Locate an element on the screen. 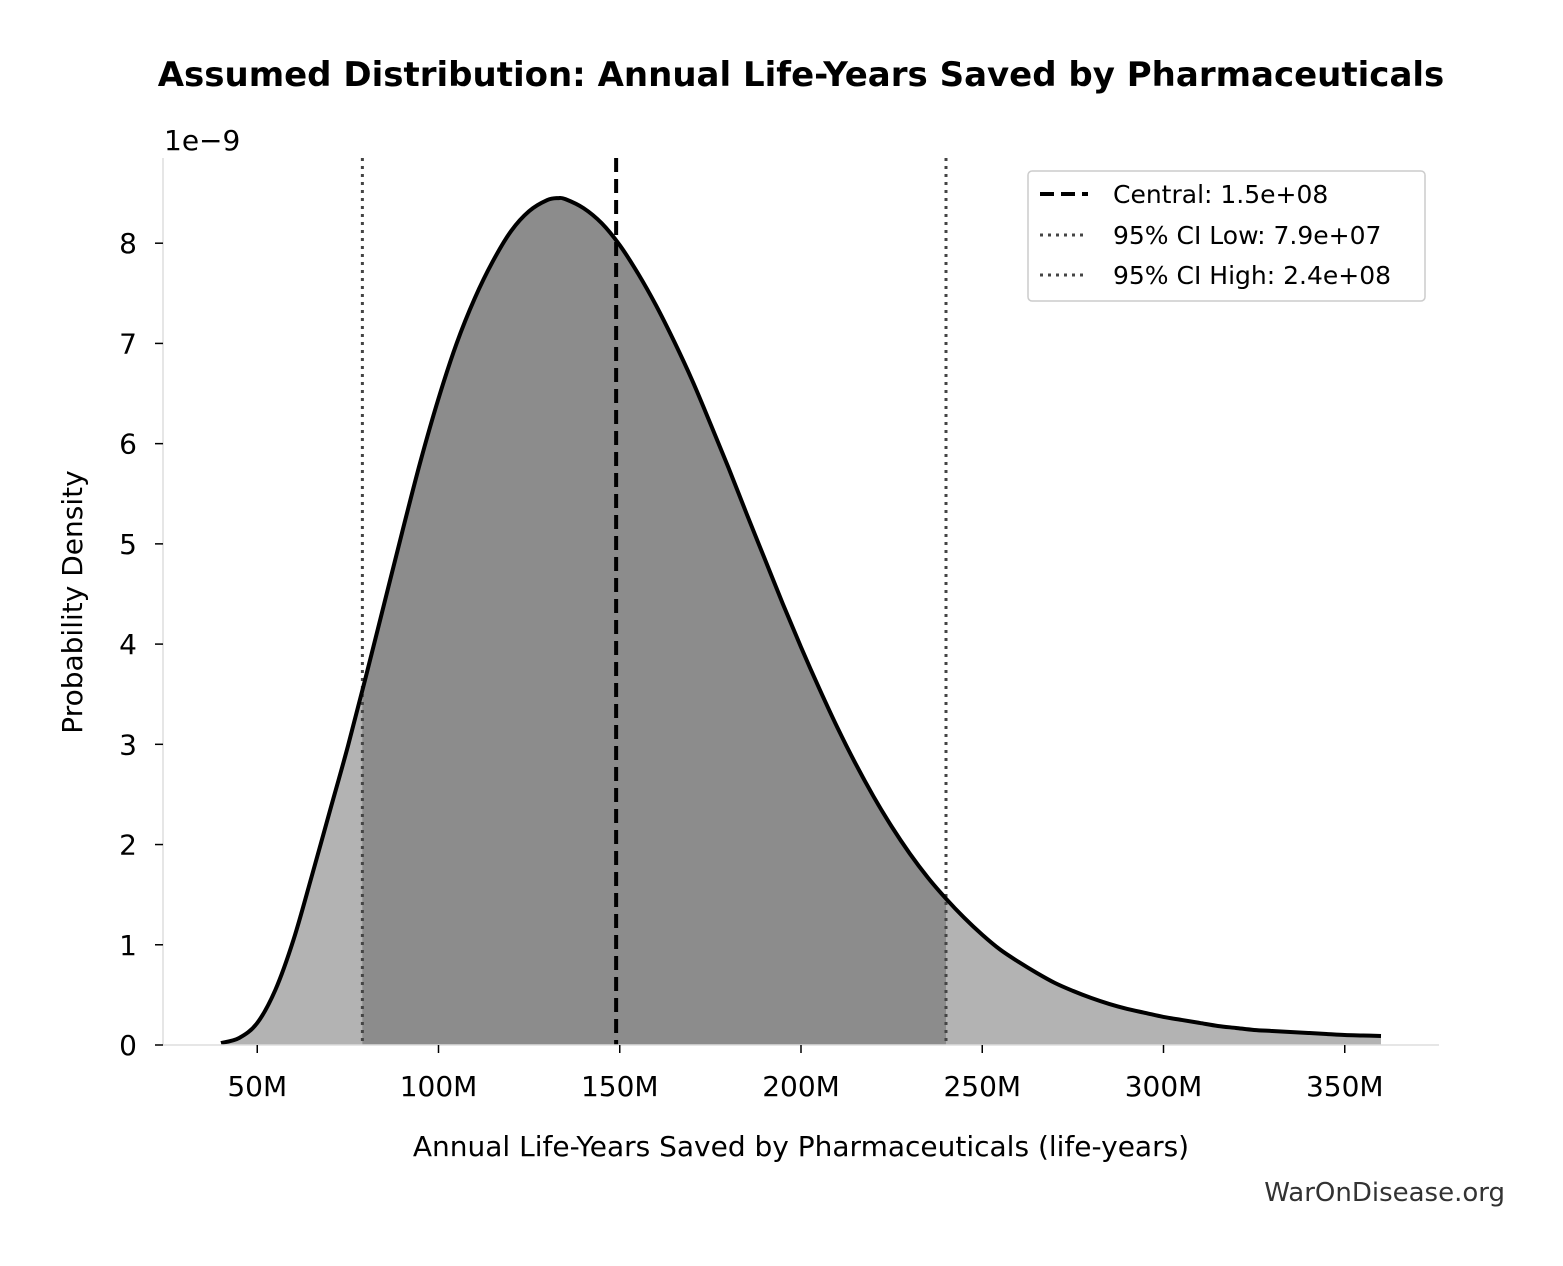 The height and width of the screenshot is (1266, 1563). y-tick-label: 8 is located at coordinates (128, 243).